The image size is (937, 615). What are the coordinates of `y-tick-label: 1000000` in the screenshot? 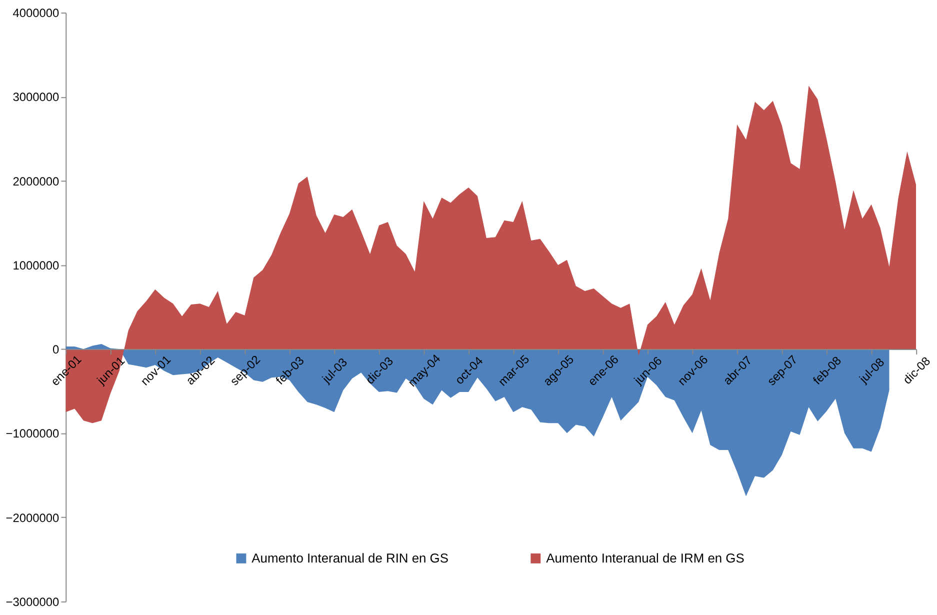 It's located at (36, 265).